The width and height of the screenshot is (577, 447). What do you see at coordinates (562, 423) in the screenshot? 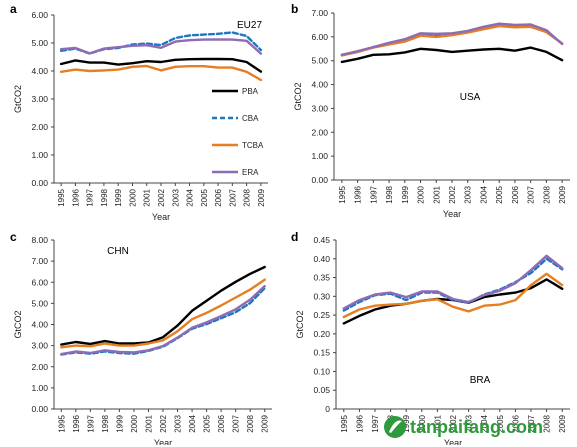
I see `x-tick-label-d: 2009` at bounding box center [562, 423].